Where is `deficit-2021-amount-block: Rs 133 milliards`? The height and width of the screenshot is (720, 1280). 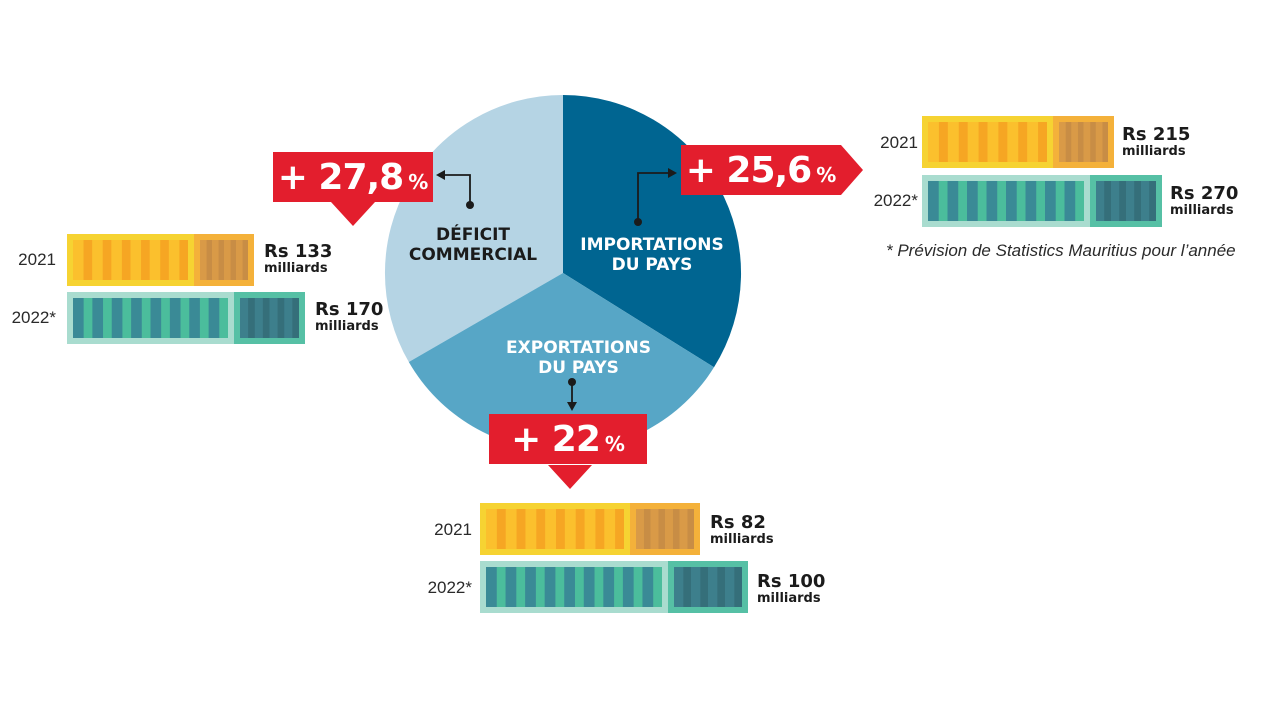 deficit-2021-amount-block: Rs 133 milliards is located at coordinates (298, 258).